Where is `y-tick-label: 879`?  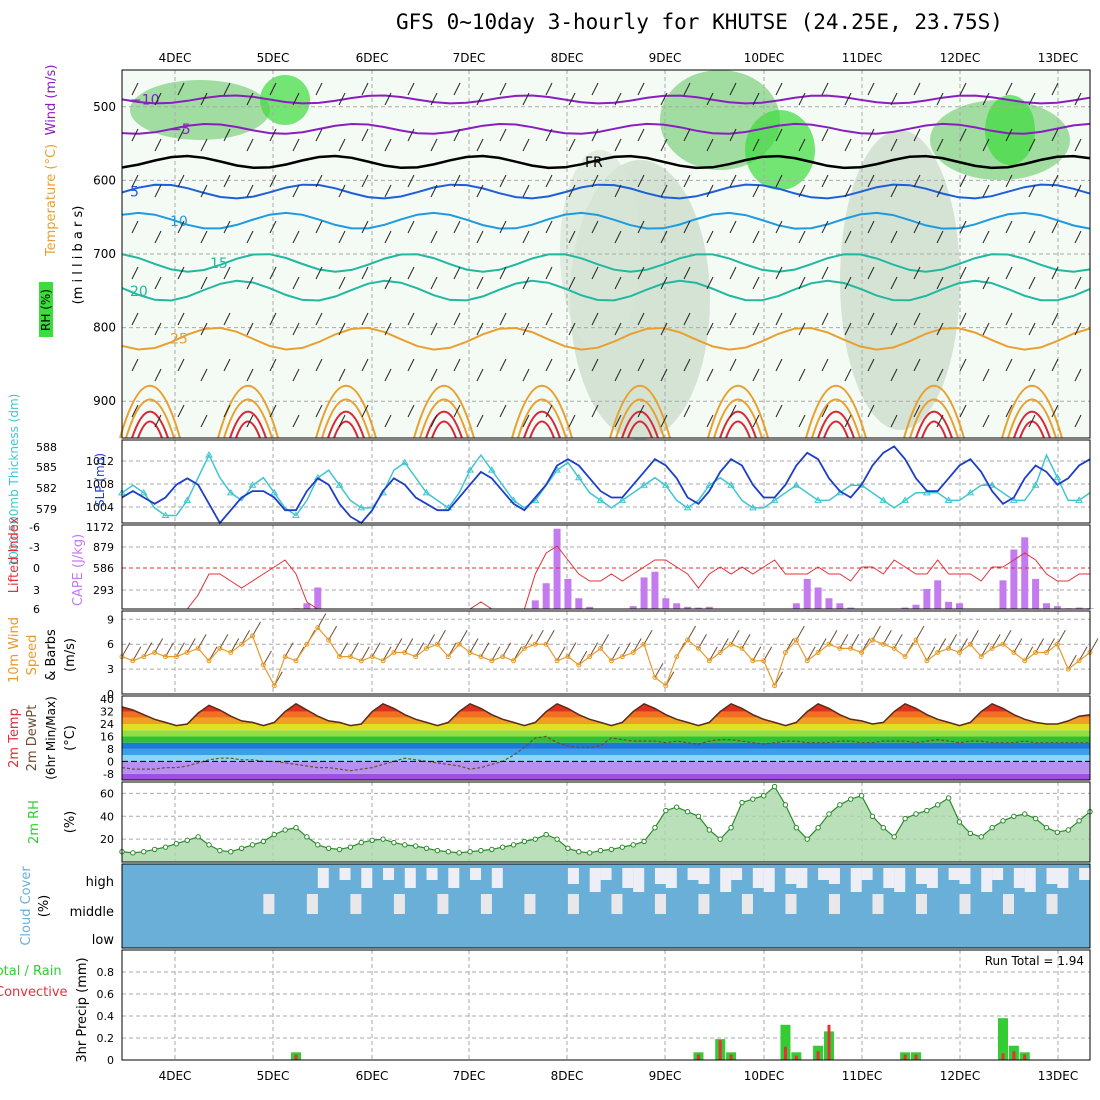
y-tick-label: 879 is located at coordinates (103, 547).